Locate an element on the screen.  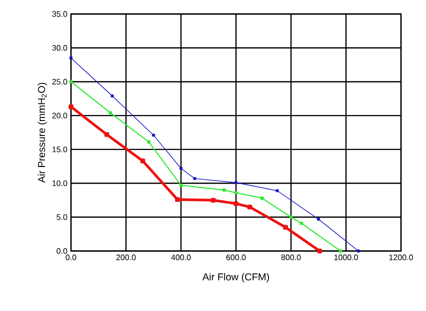
y-tick-label: 30.0 is located at coordinates (60, 48).